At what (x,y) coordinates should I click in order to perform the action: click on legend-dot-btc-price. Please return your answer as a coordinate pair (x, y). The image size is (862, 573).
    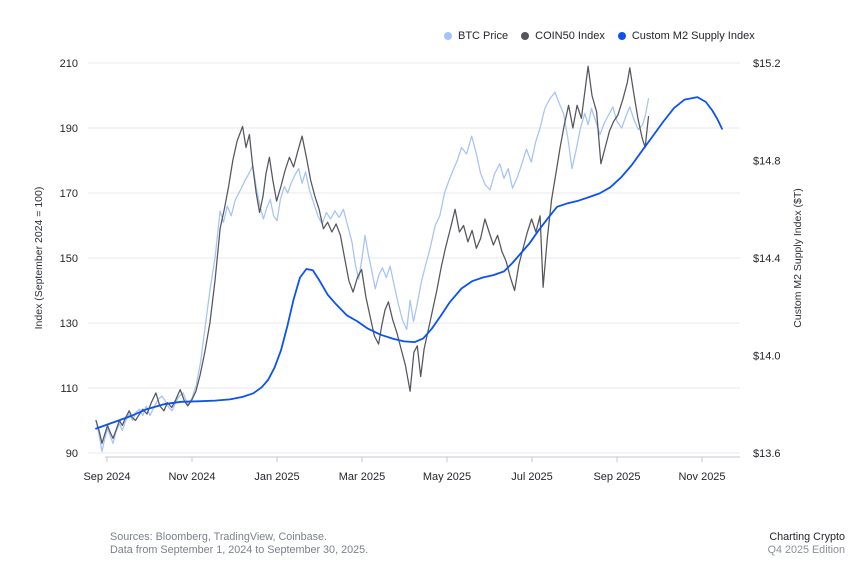
    Looking at the image, I should click on (448, 36).